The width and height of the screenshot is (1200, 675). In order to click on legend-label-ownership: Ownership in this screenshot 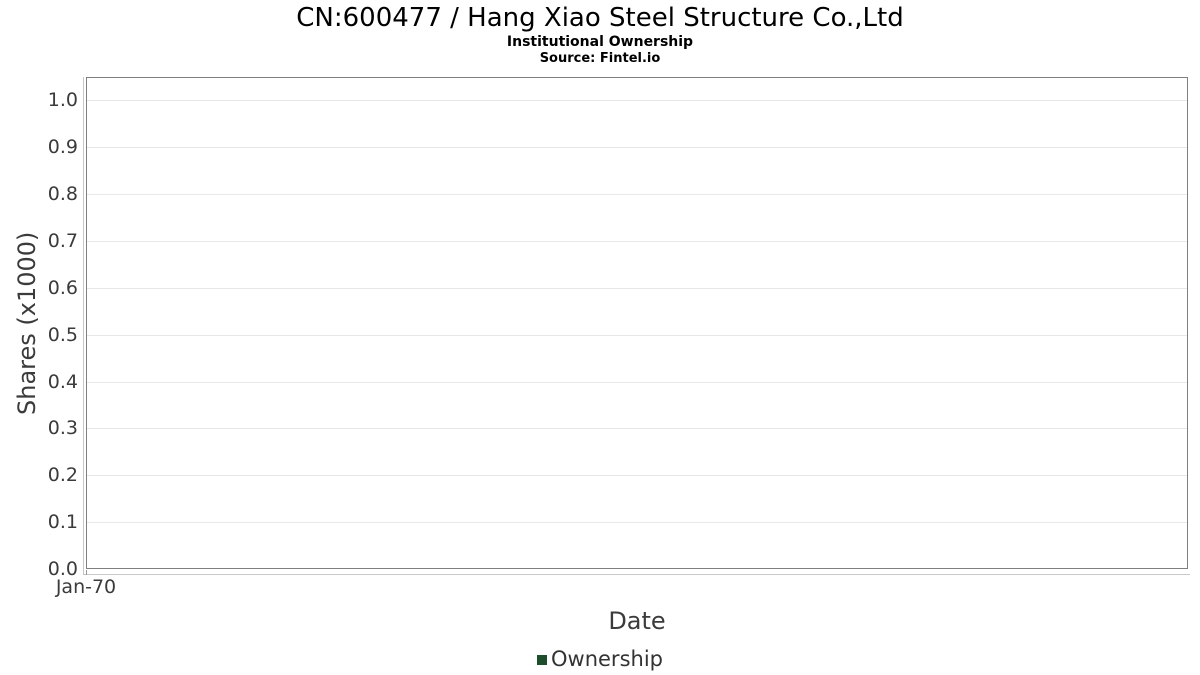, I will do `click(607, 659)`.